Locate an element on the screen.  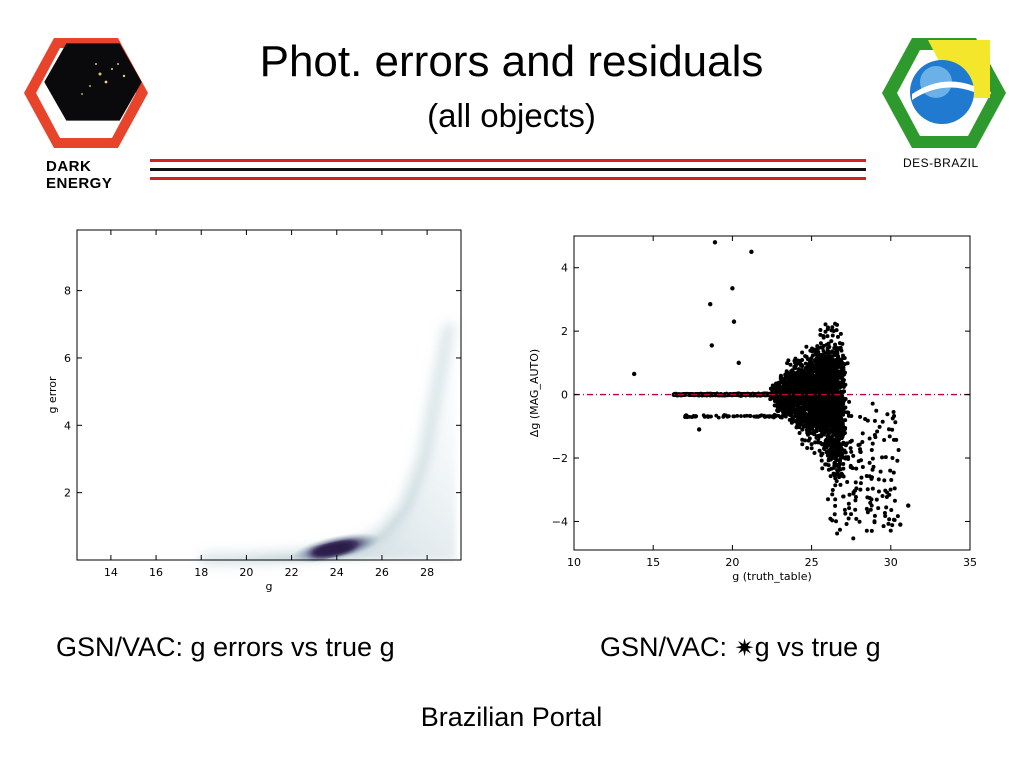
caption-left: GSN/VAC: g errors vs true g is located at coordinates (225, 647).